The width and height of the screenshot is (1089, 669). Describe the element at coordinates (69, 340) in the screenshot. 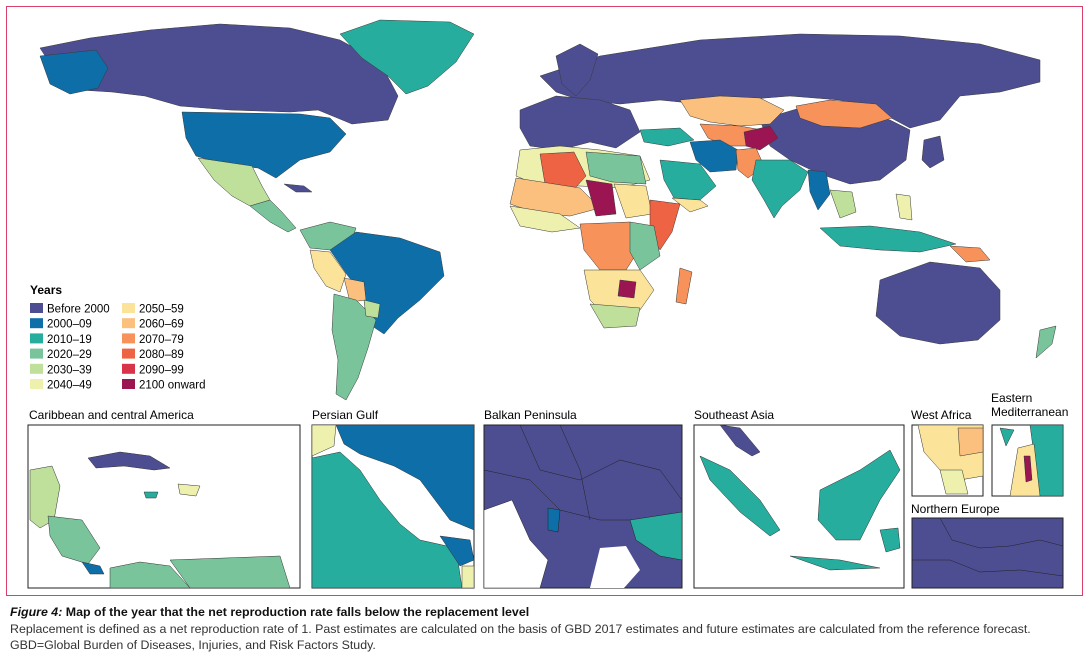

I see `legend-label: 2010–19` at that location.